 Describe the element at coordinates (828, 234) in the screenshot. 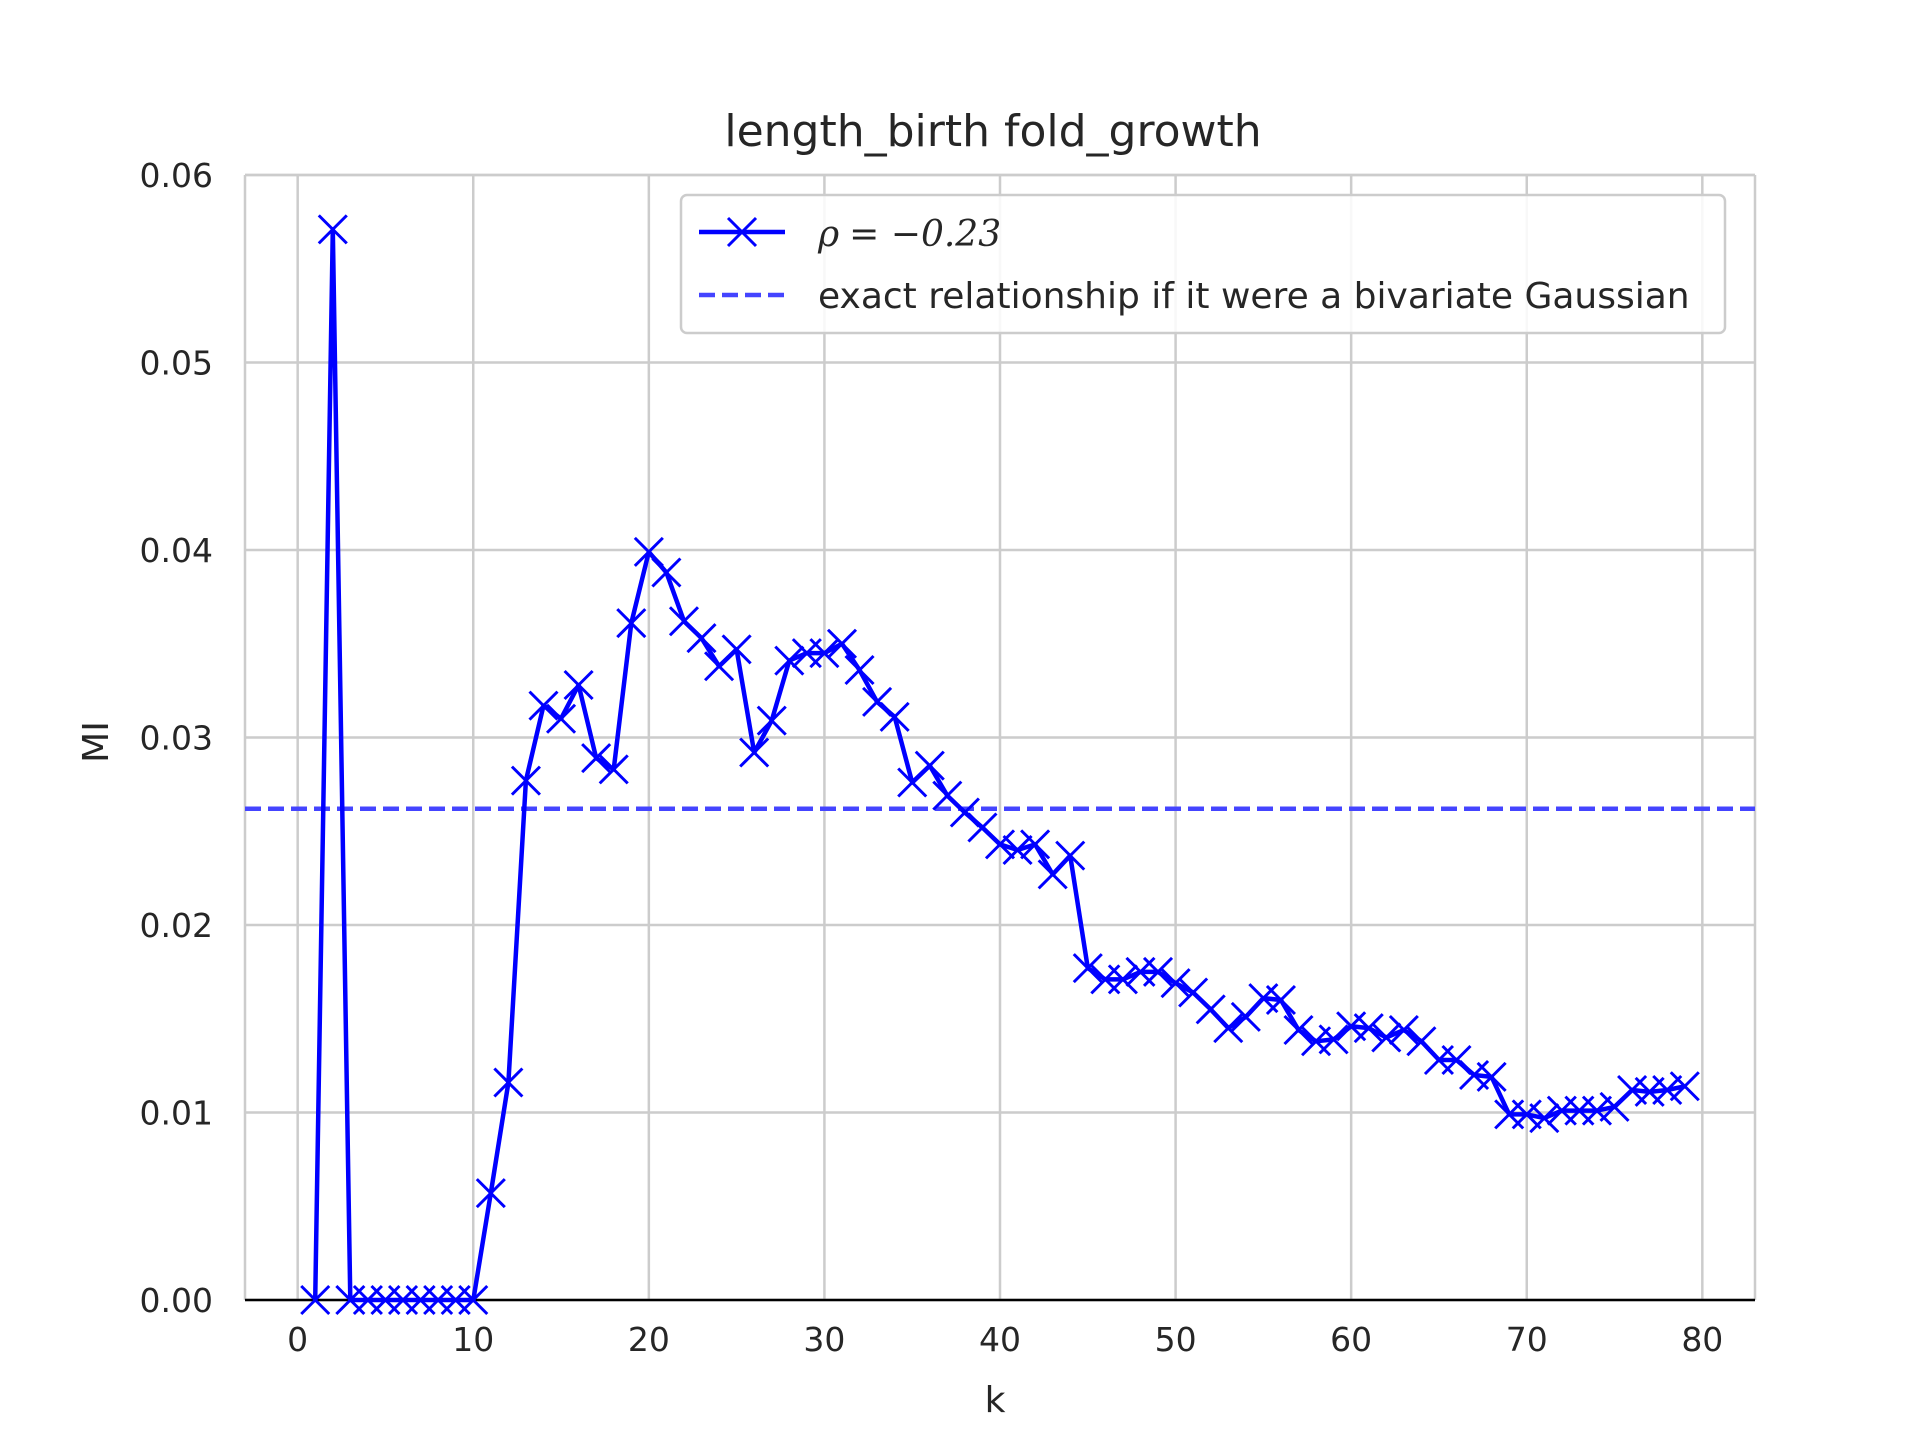

I see `legend-rho-symbol: ρ` at that location.